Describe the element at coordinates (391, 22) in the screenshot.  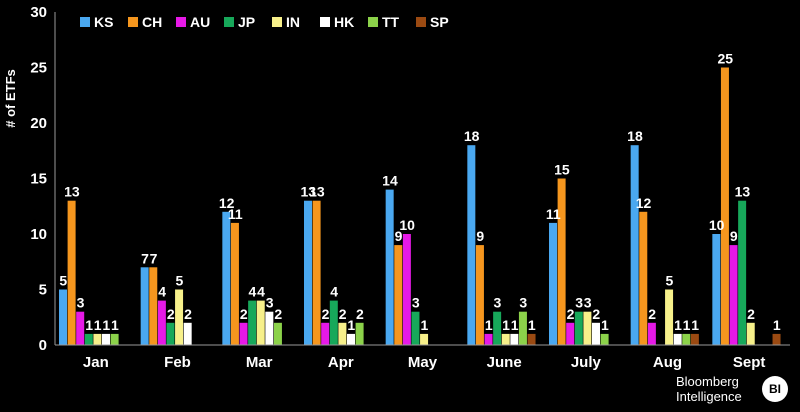
I see `legend-label-tt: TT` at that location.